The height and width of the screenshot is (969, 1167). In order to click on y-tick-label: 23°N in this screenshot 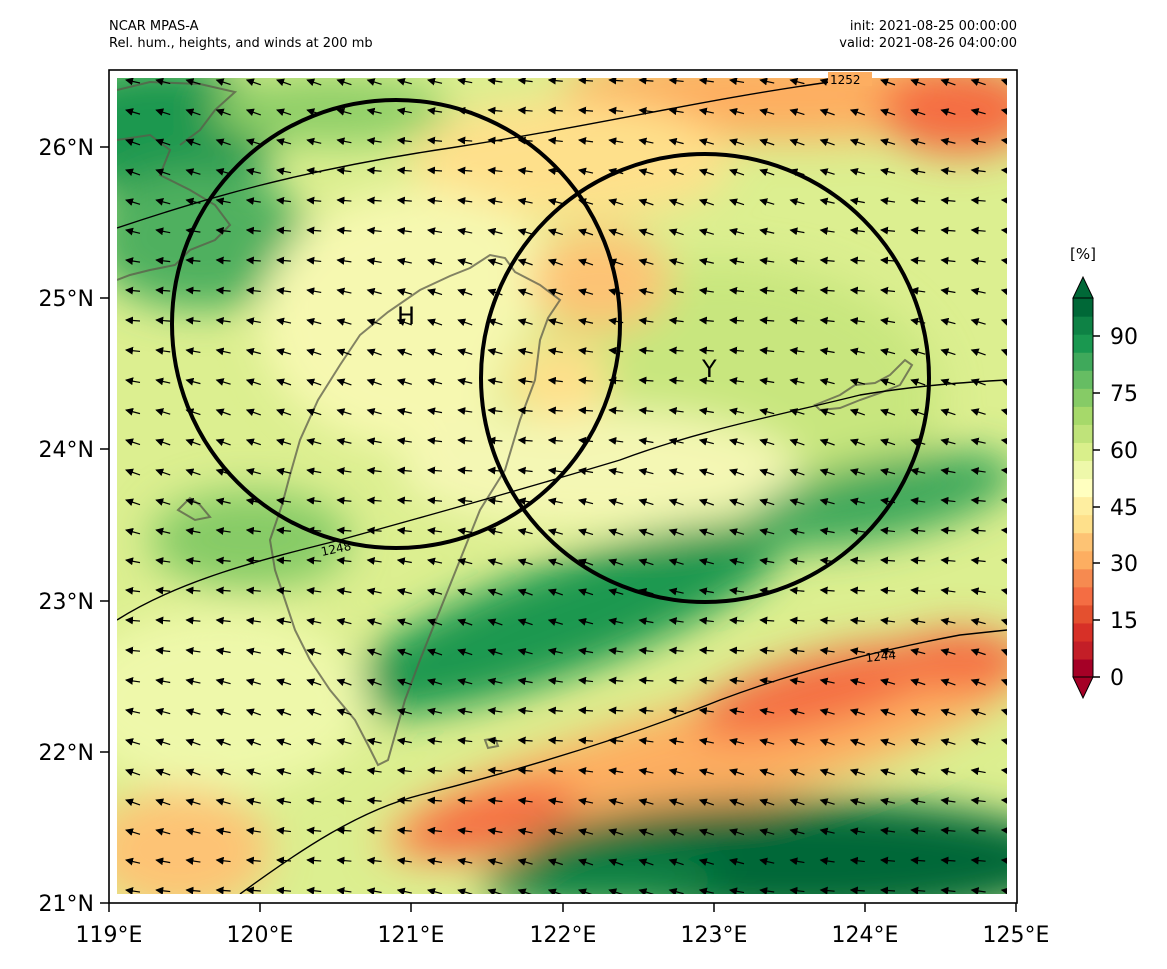, I will do `click(66, 602)`.